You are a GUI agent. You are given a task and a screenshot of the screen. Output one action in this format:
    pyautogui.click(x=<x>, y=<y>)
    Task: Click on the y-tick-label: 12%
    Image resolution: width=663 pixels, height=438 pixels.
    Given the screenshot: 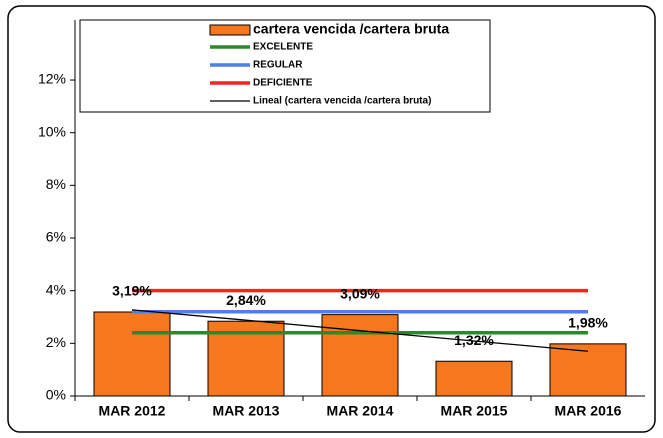 What is the action you would take?
    pyautogui.click(x=52, y=79)
    